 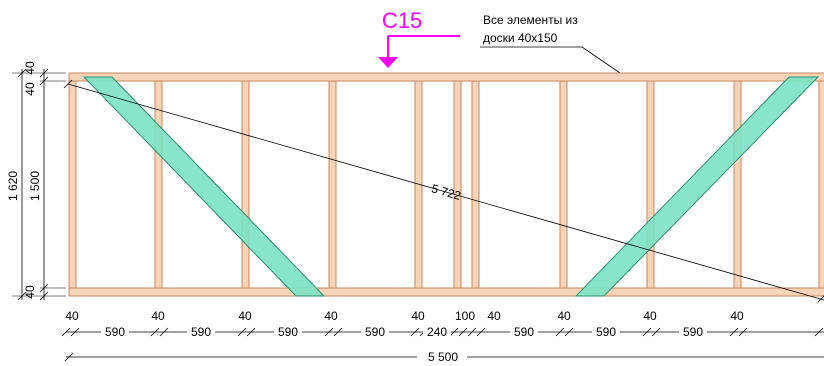 What do you see at coordinates (419, 38) in the screenshot?
I see `section-marker: C15` at bounding box center [419, 38].